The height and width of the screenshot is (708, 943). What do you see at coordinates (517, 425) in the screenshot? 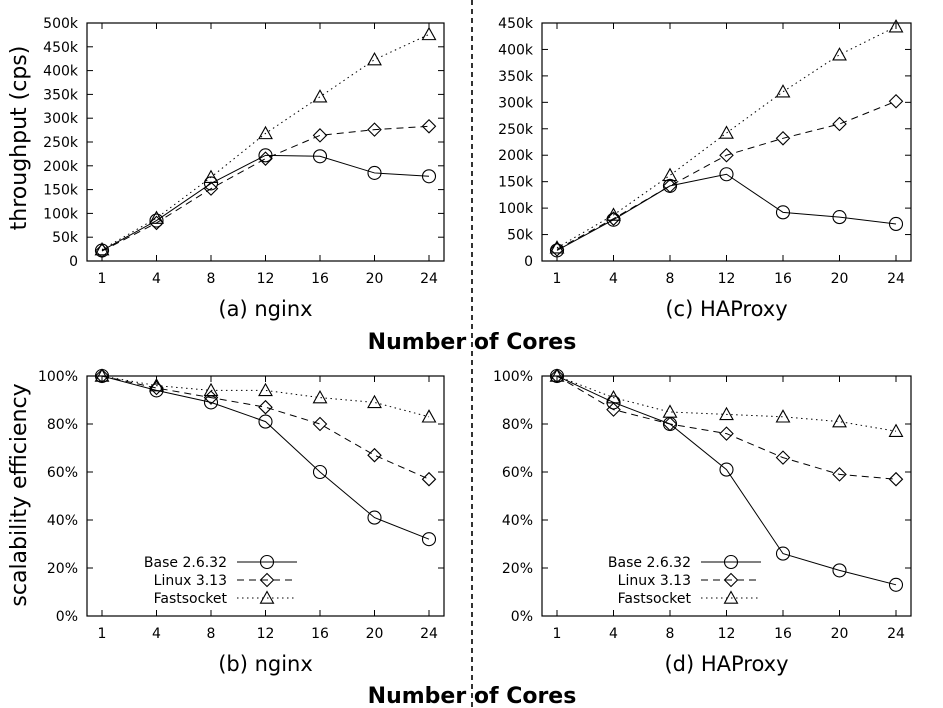
I see `y-tick-label: 80%` at bounding box center [517, 425].